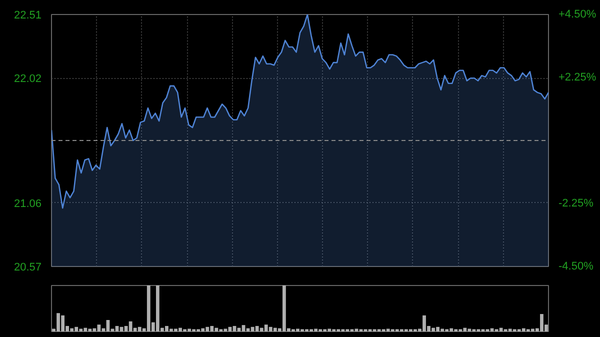 The image size is (600, 337). What do you see at coordinates (28, 204) in the screenshot?
I see `y-tick-label: 21.06` at bounding box center [28, 204].